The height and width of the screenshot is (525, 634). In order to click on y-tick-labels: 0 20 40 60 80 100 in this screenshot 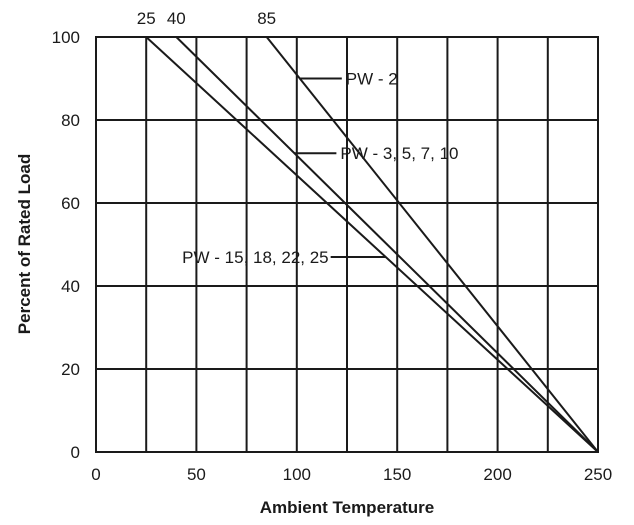, I will do `click(66, 245)`.